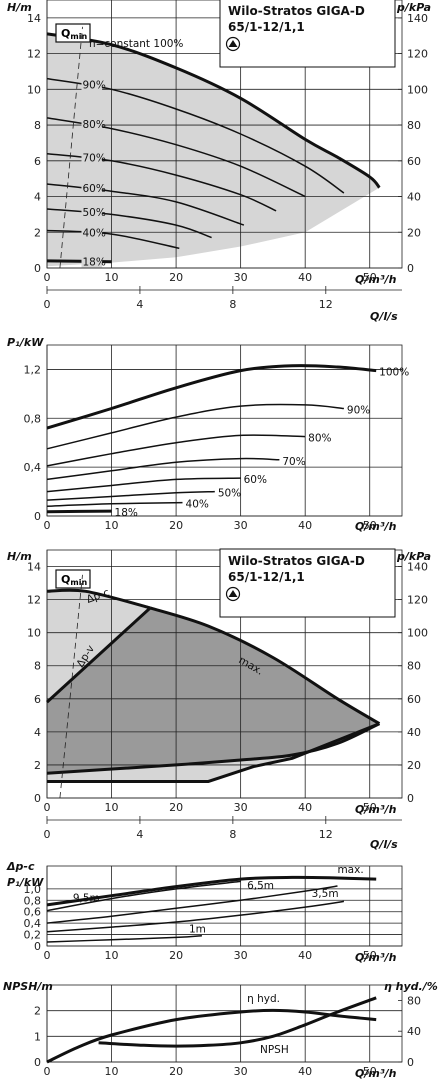 This screenshot has width=443, height=1080. What do you see at coordinates (98, 655) in the screenshot?
I see `dp-v-line` at bounding box center [98, 655].